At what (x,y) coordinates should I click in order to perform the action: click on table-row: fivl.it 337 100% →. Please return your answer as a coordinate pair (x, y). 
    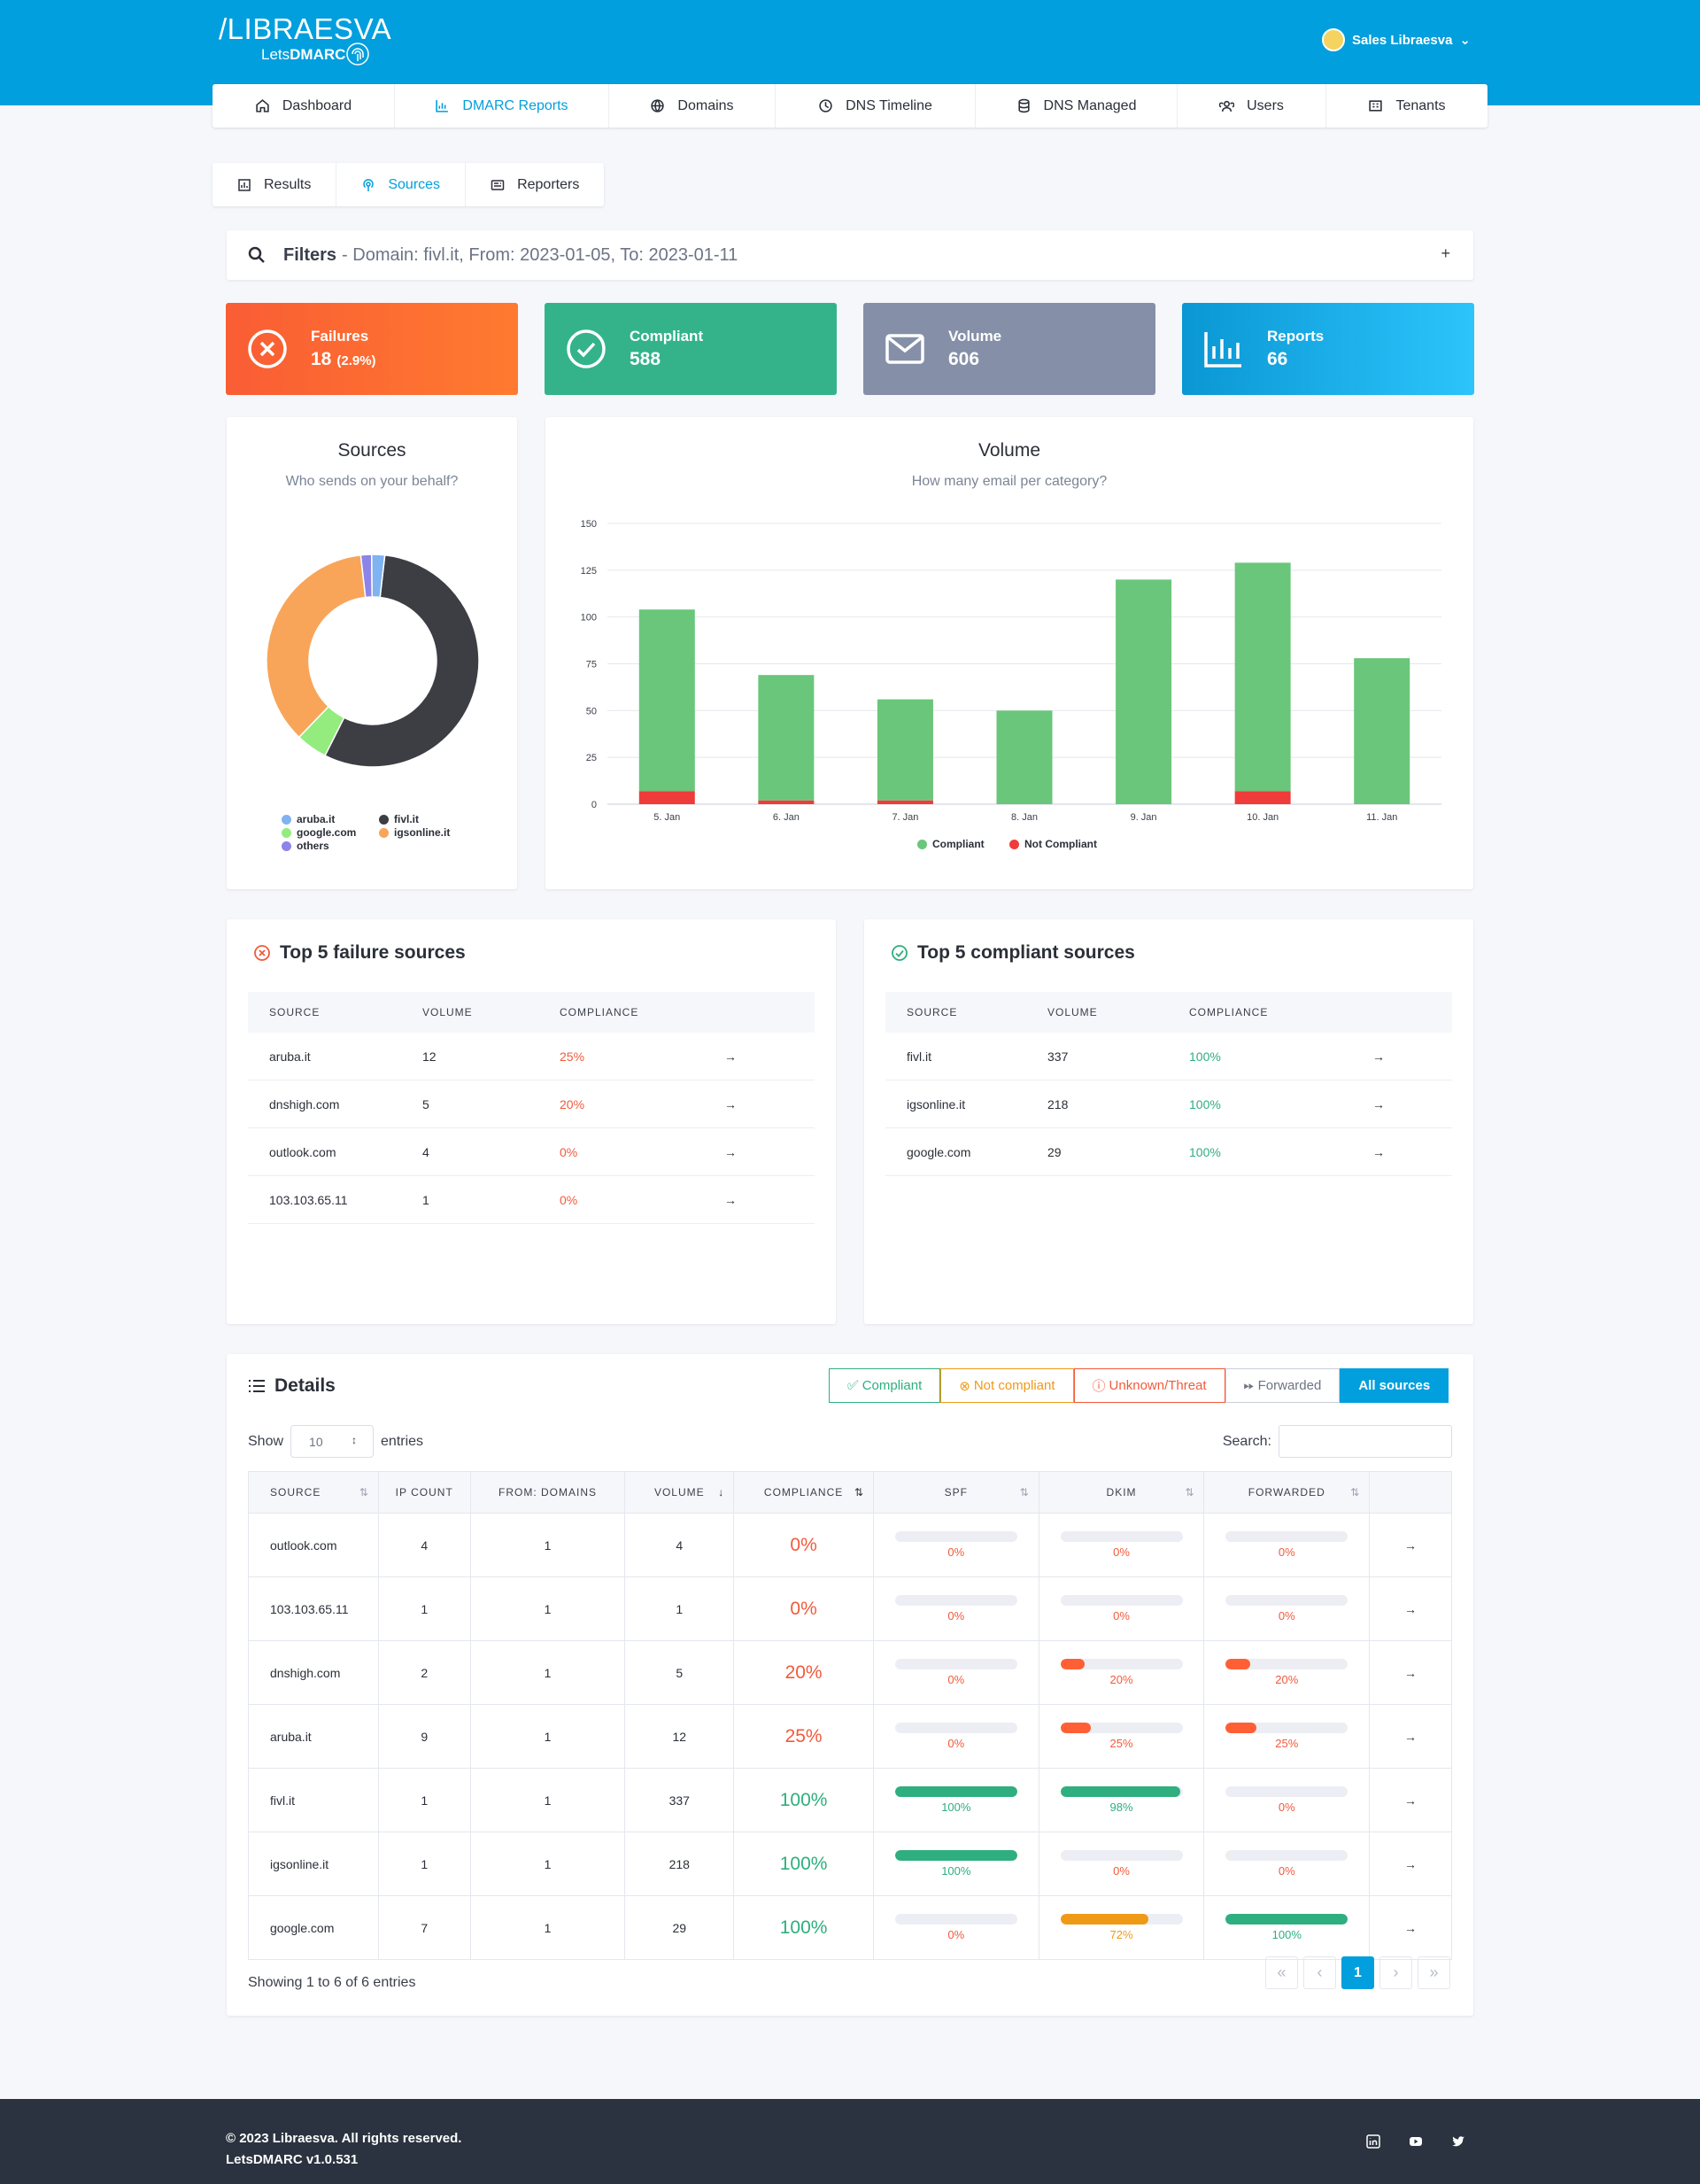
    Looking at the image, I should click on (1168, 1056).